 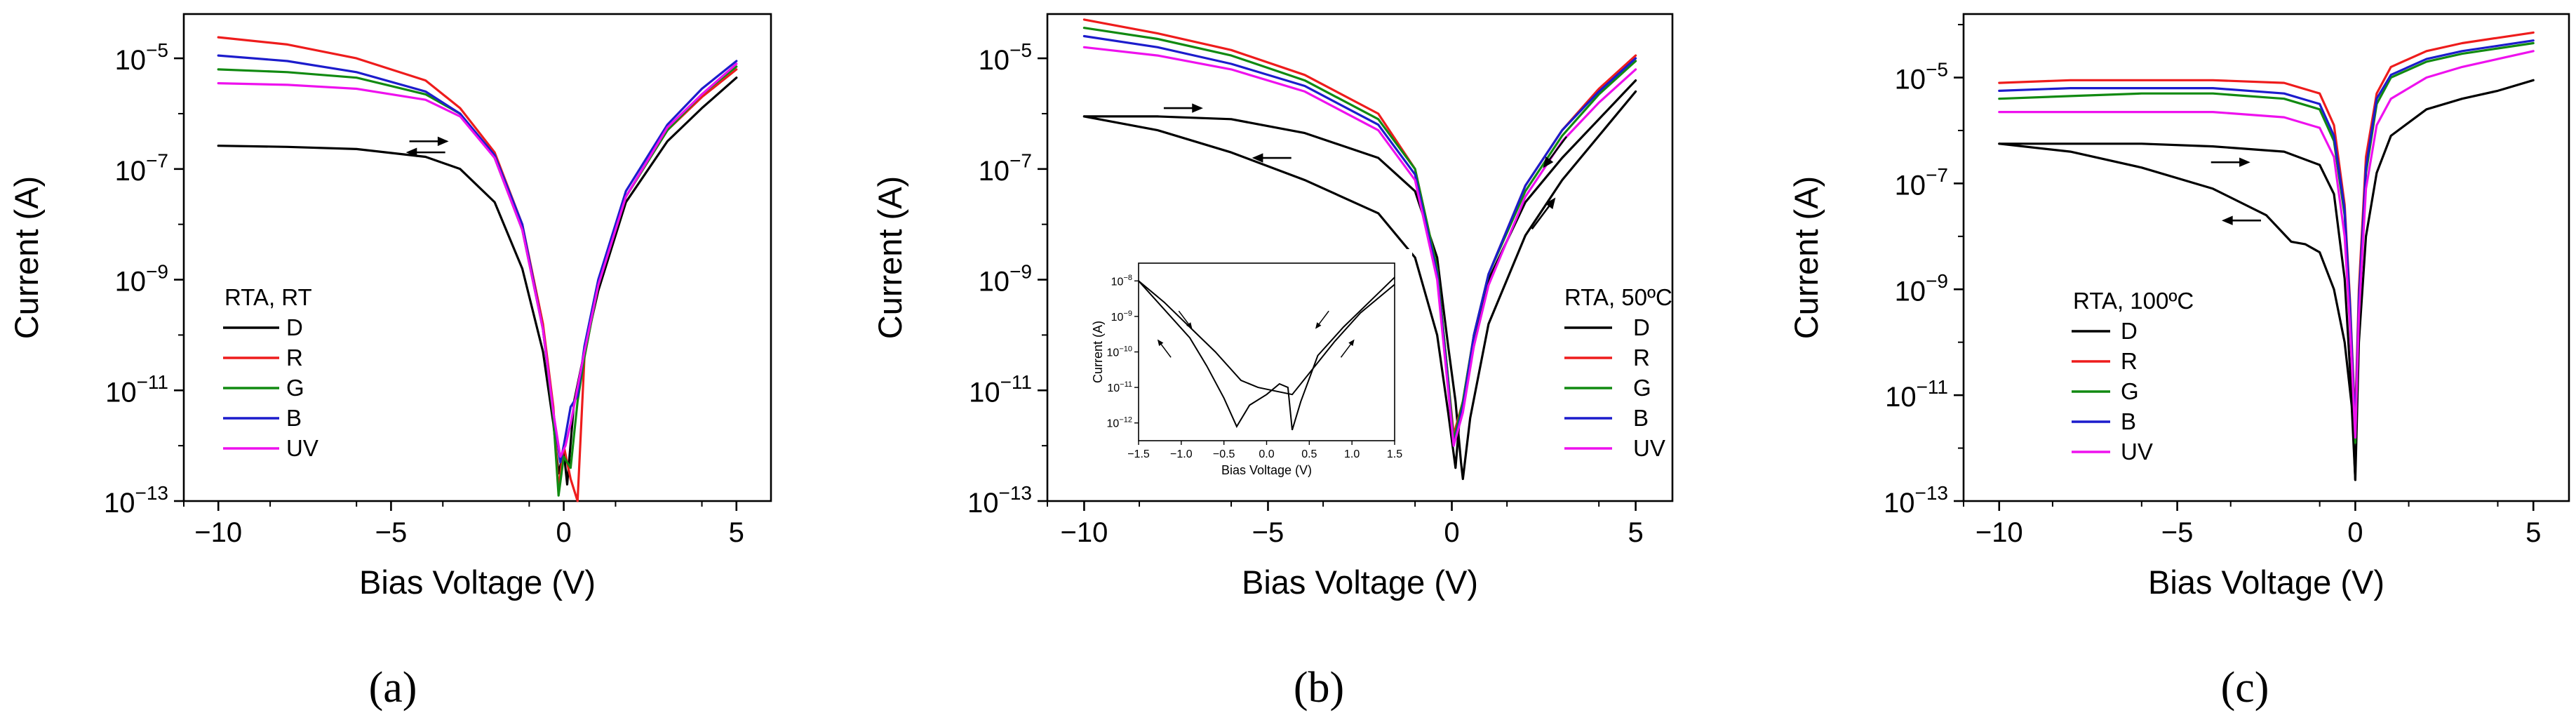 What do you see at coordinates (1181, 454) in the screenshot?
I see `inset-x-tick-label: −1.0` at bounding box center [1181, 454].